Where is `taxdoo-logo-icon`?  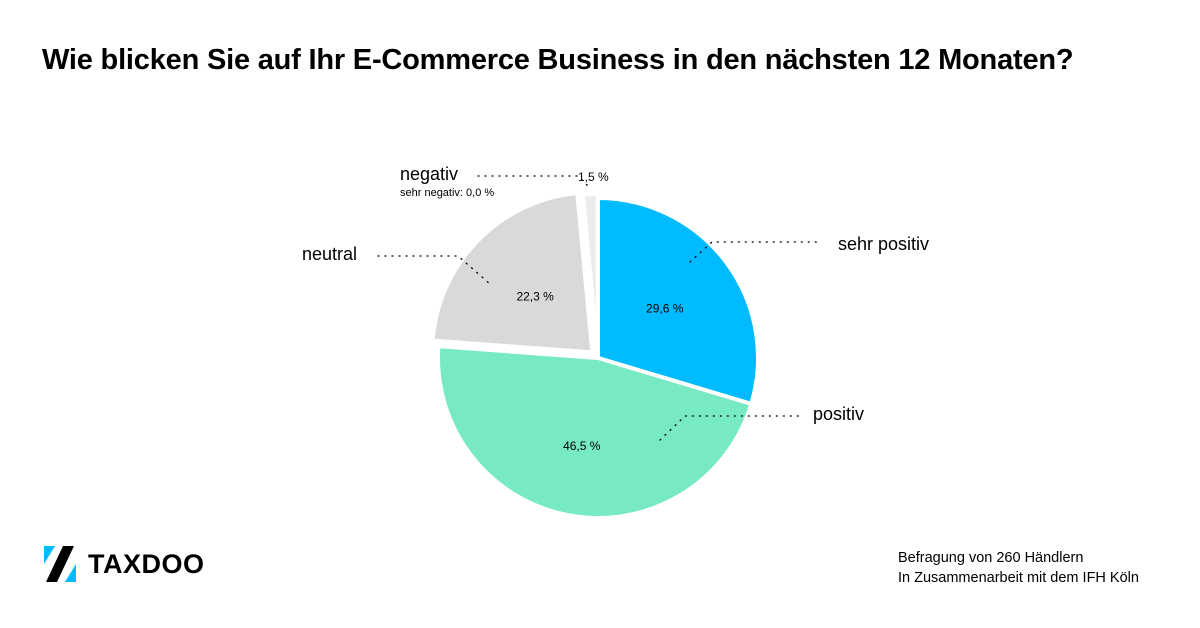 taxdoo-logo-icon is located at coordinates (60, 564).